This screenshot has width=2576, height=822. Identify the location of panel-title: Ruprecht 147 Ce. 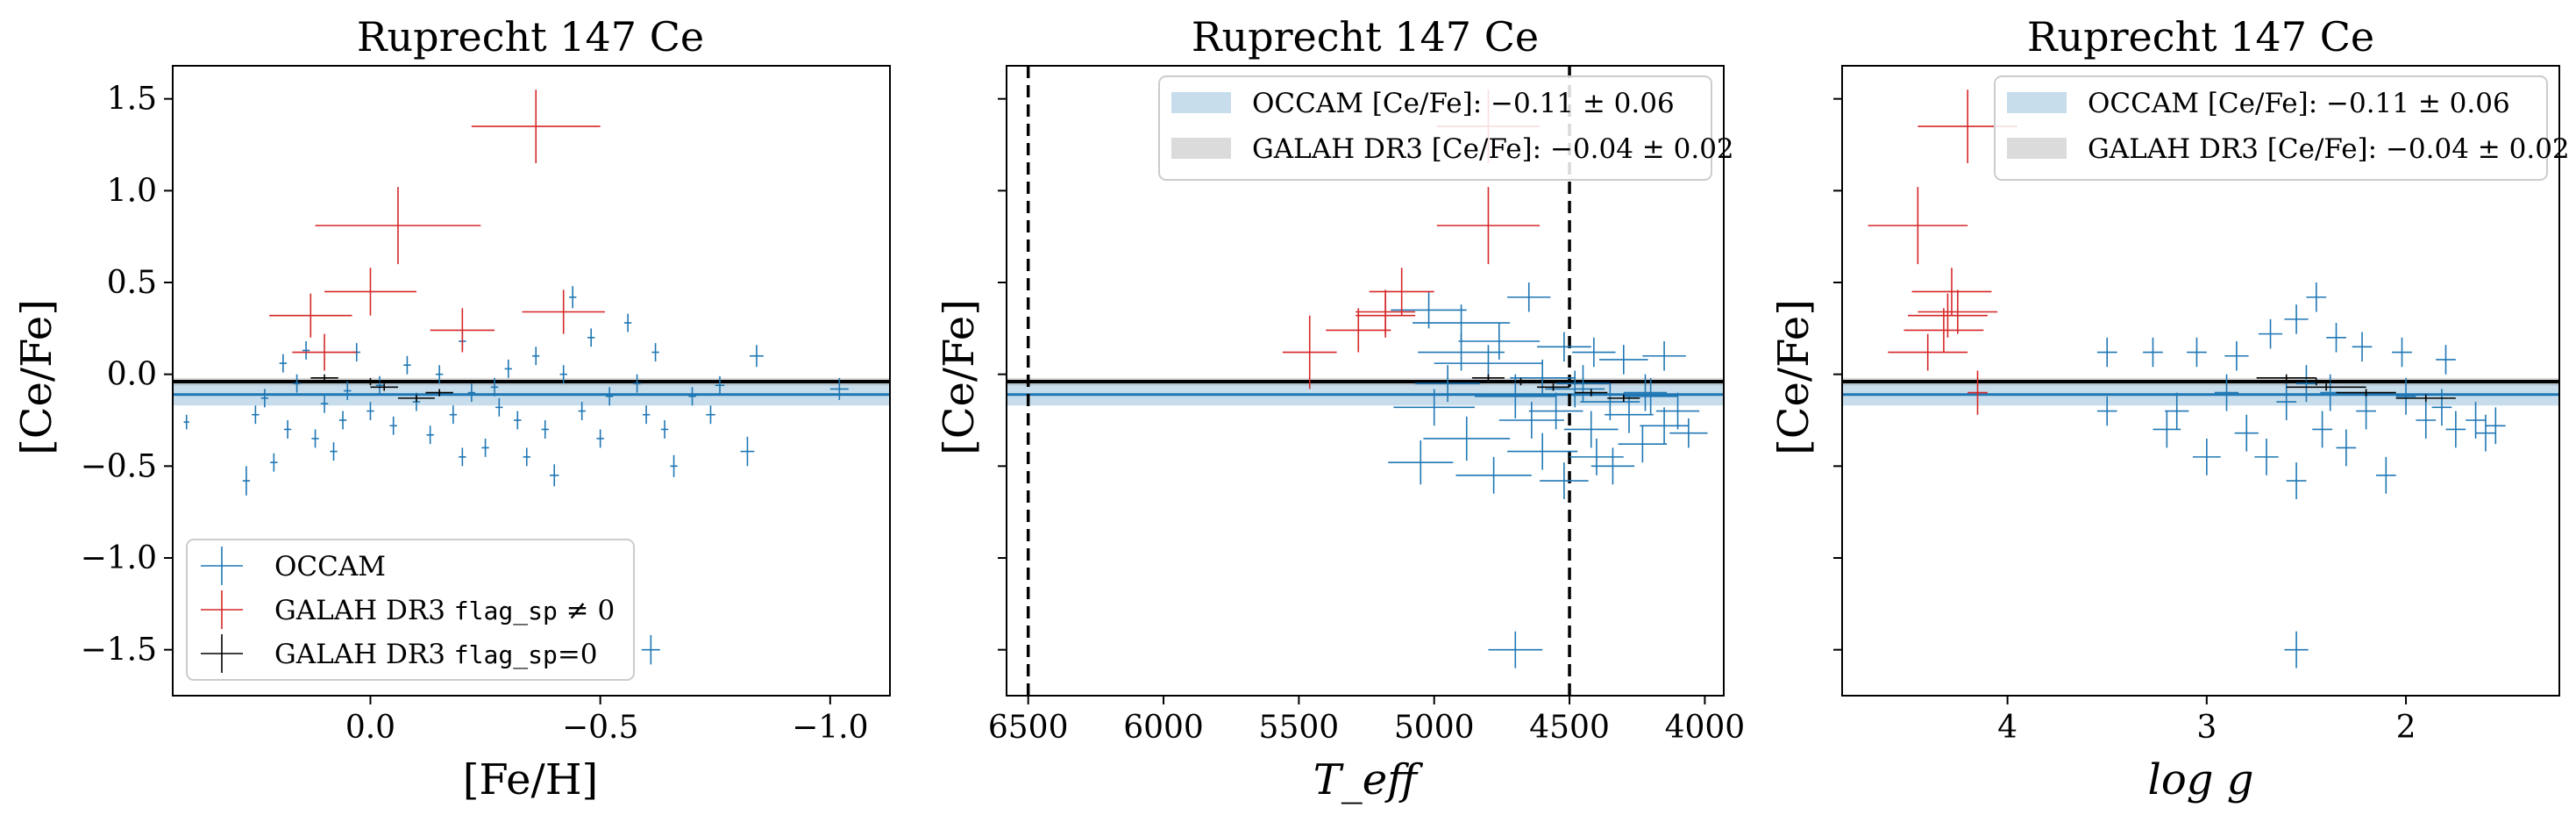
(530, 37).